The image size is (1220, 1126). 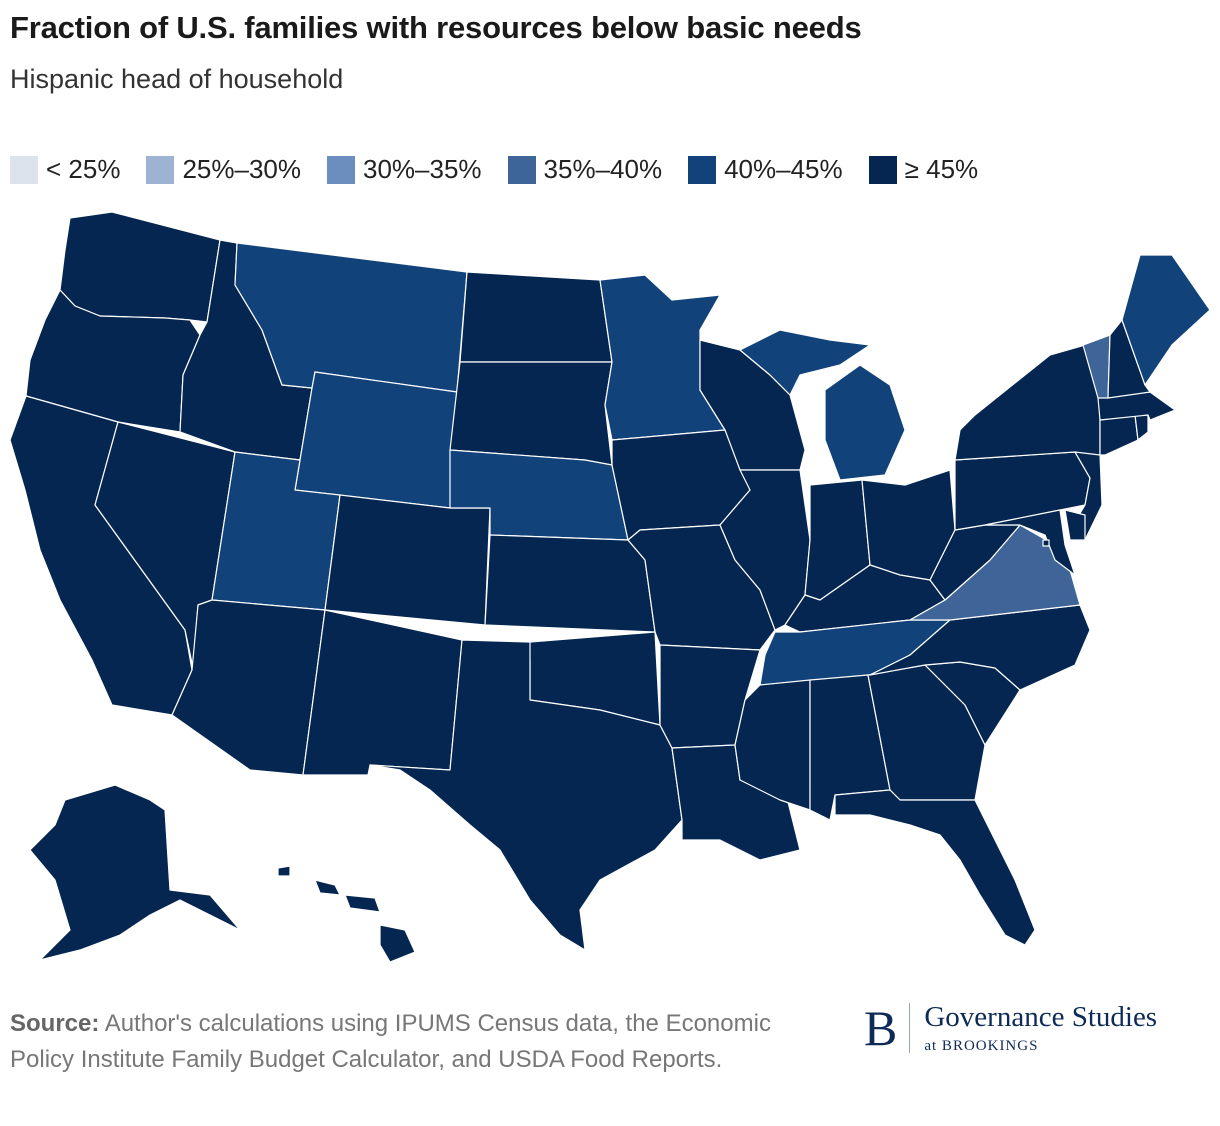 I want to click on legend-item: 35%–40%, so click(x=585, y=169).